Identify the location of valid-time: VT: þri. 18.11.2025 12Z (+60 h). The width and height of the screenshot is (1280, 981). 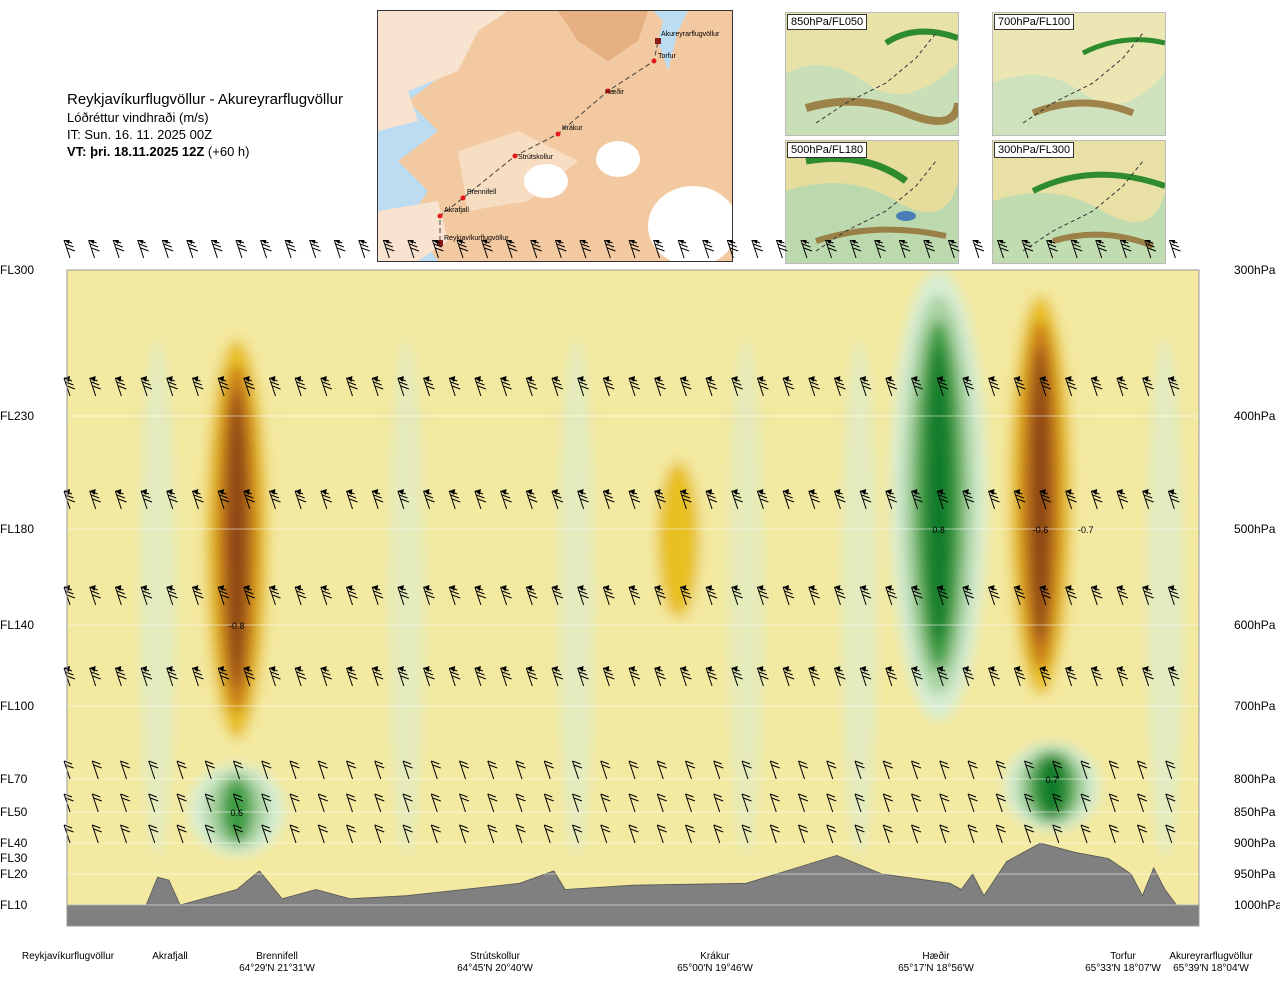
(227, 151).